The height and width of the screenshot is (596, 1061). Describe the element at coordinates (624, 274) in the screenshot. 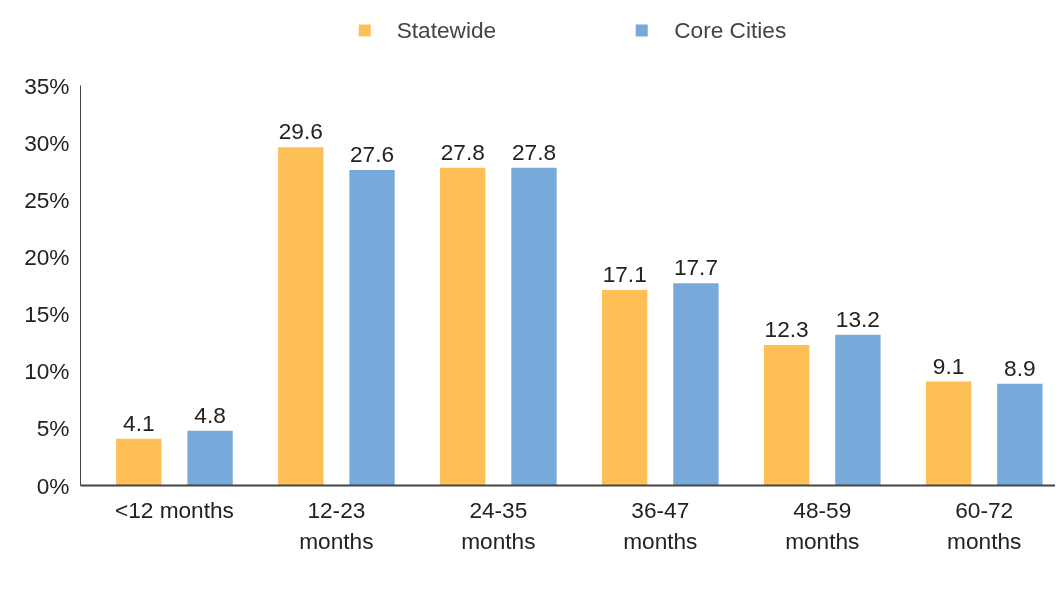

I see `data-label: 17.1` at that location.